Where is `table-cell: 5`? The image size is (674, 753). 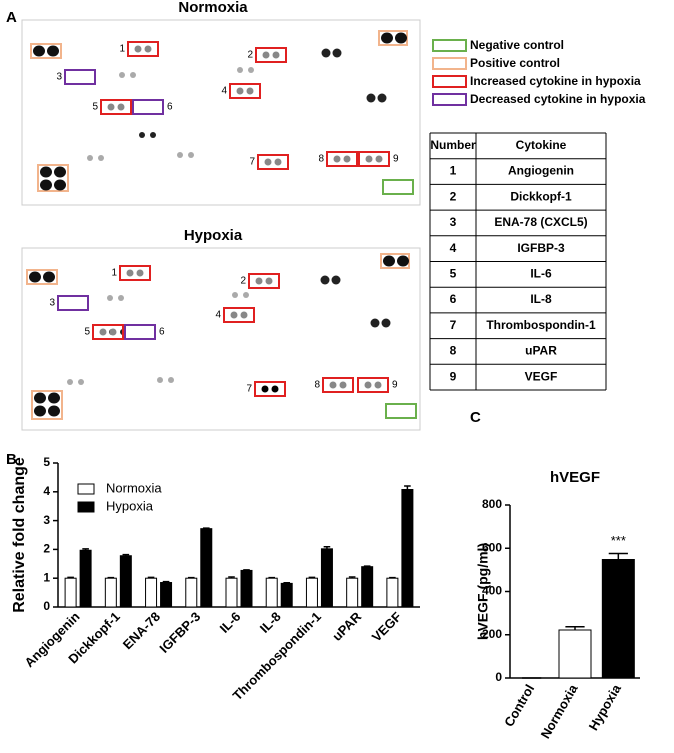 table-cell: 5 is located at coordinates (453, 274).